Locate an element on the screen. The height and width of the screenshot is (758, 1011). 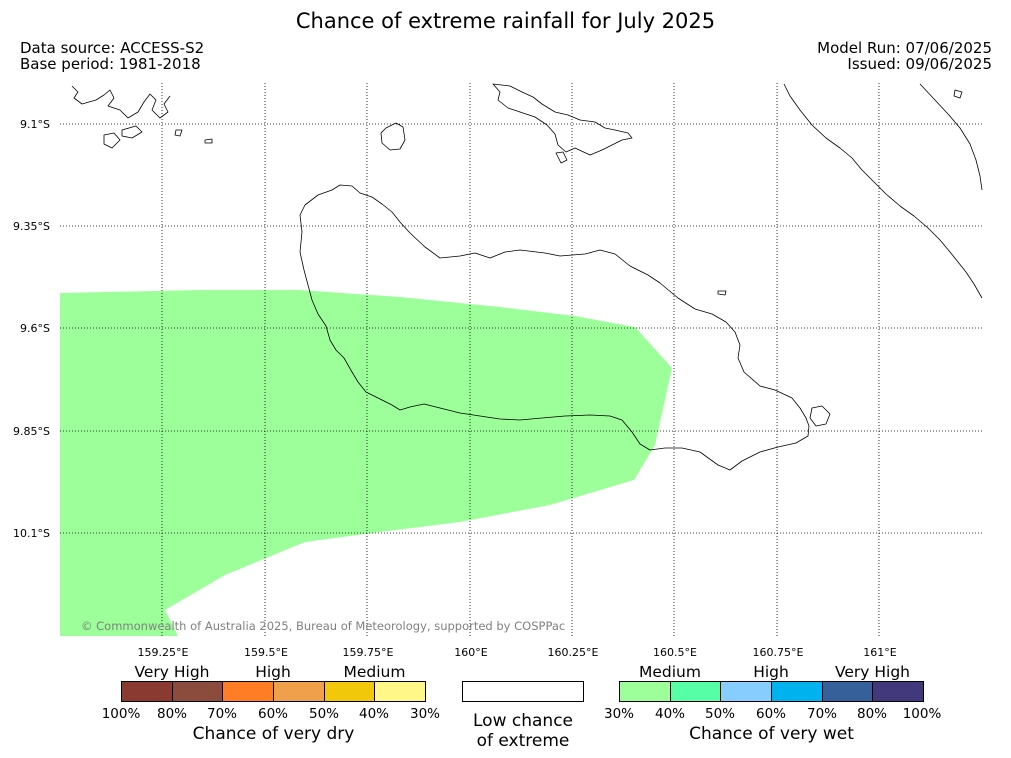
low-caption-line-1: Low chance is located at coordinates (523, 721).